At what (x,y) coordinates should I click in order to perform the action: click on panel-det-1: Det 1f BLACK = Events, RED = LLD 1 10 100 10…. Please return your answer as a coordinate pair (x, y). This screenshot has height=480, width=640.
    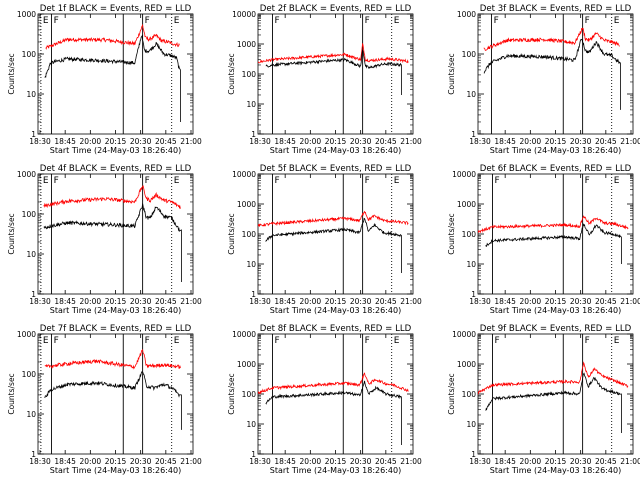
    Looking at the image, I should click on (104, 79).